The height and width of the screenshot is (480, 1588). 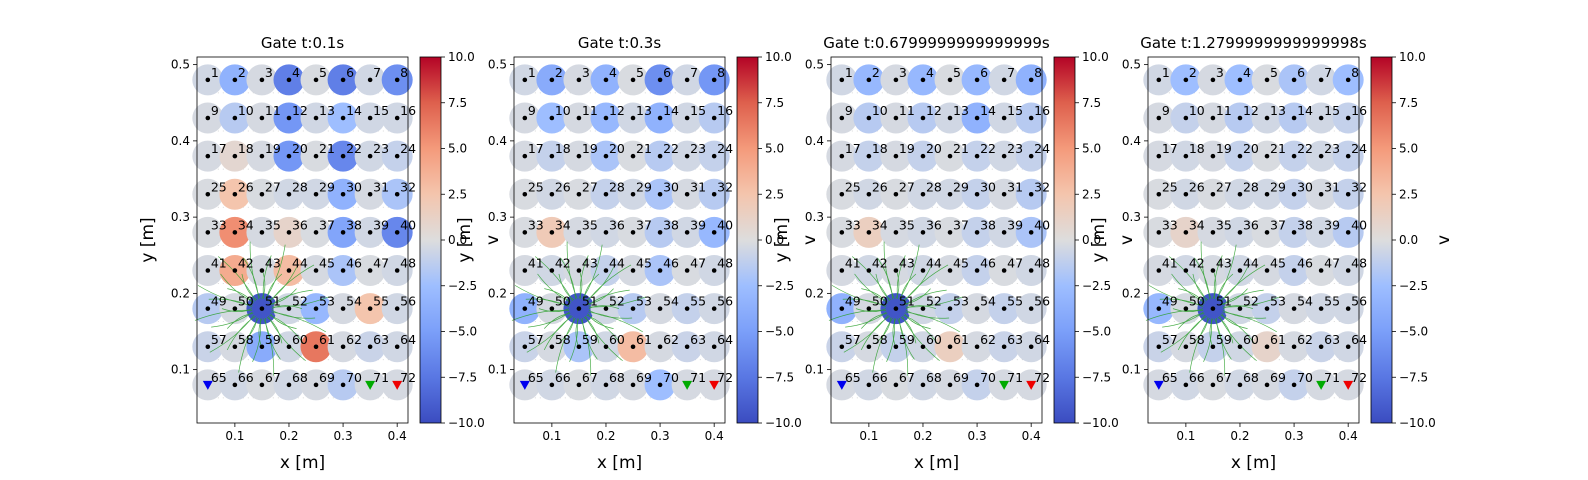 What do you see at coordinates (246, 186) in the screenshot?
I see `electrode-label: 26` at bounding box center [246, 186].